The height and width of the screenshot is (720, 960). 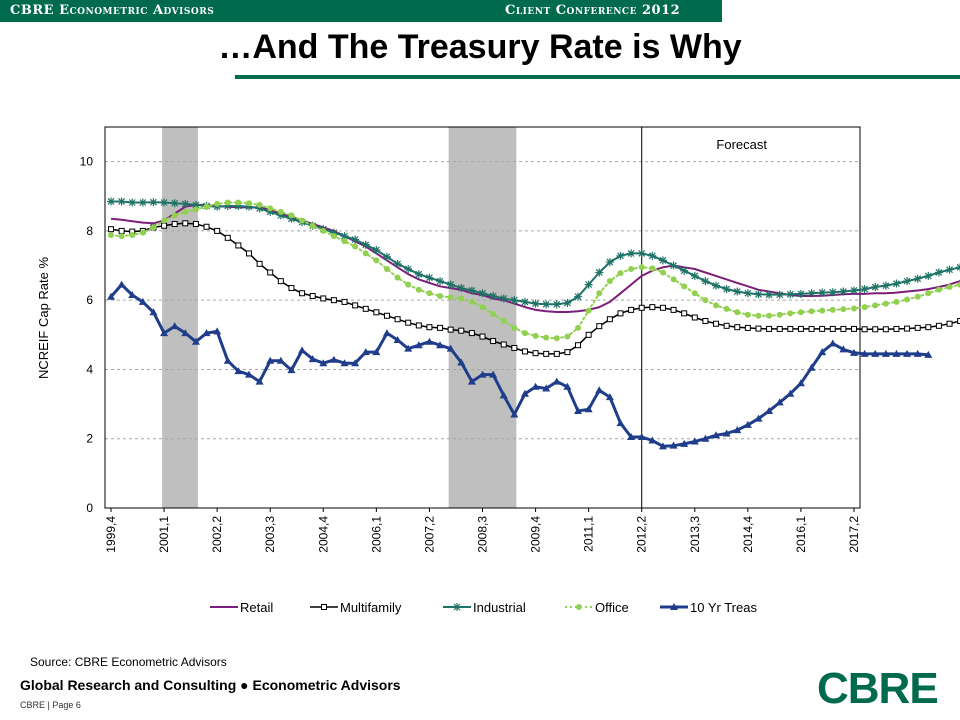 What do you see at coordinates (597, 77) in the screenshot?
I see `title-divider` at bounding box center [597, 77].